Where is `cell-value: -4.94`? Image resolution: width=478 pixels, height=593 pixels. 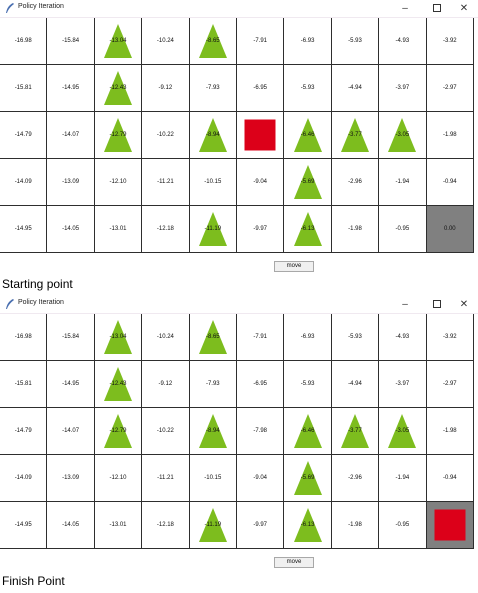
cell-value: -4.94 is located at coordinates (355, 88).